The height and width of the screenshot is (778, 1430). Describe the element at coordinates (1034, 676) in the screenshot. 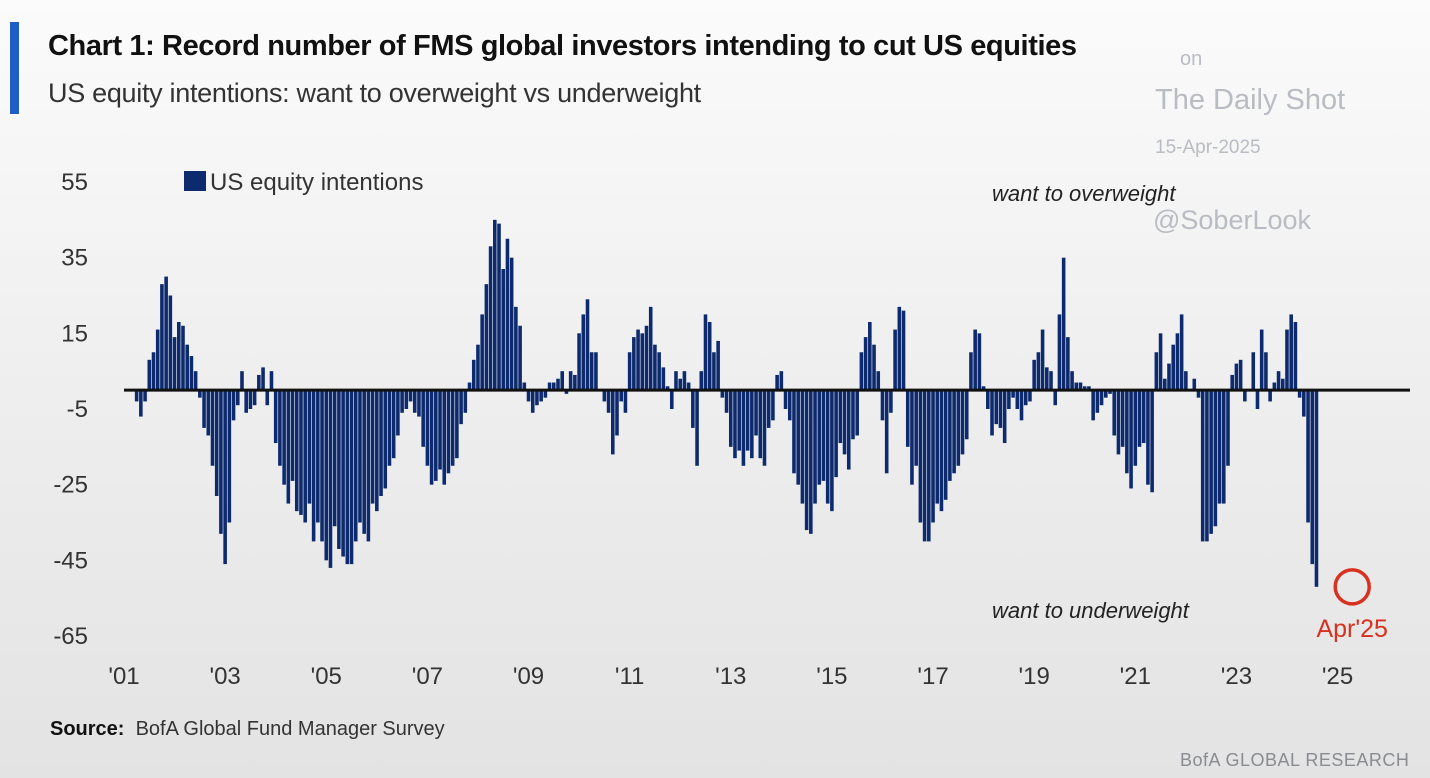

I see `x-tick-label: '19` at that location.